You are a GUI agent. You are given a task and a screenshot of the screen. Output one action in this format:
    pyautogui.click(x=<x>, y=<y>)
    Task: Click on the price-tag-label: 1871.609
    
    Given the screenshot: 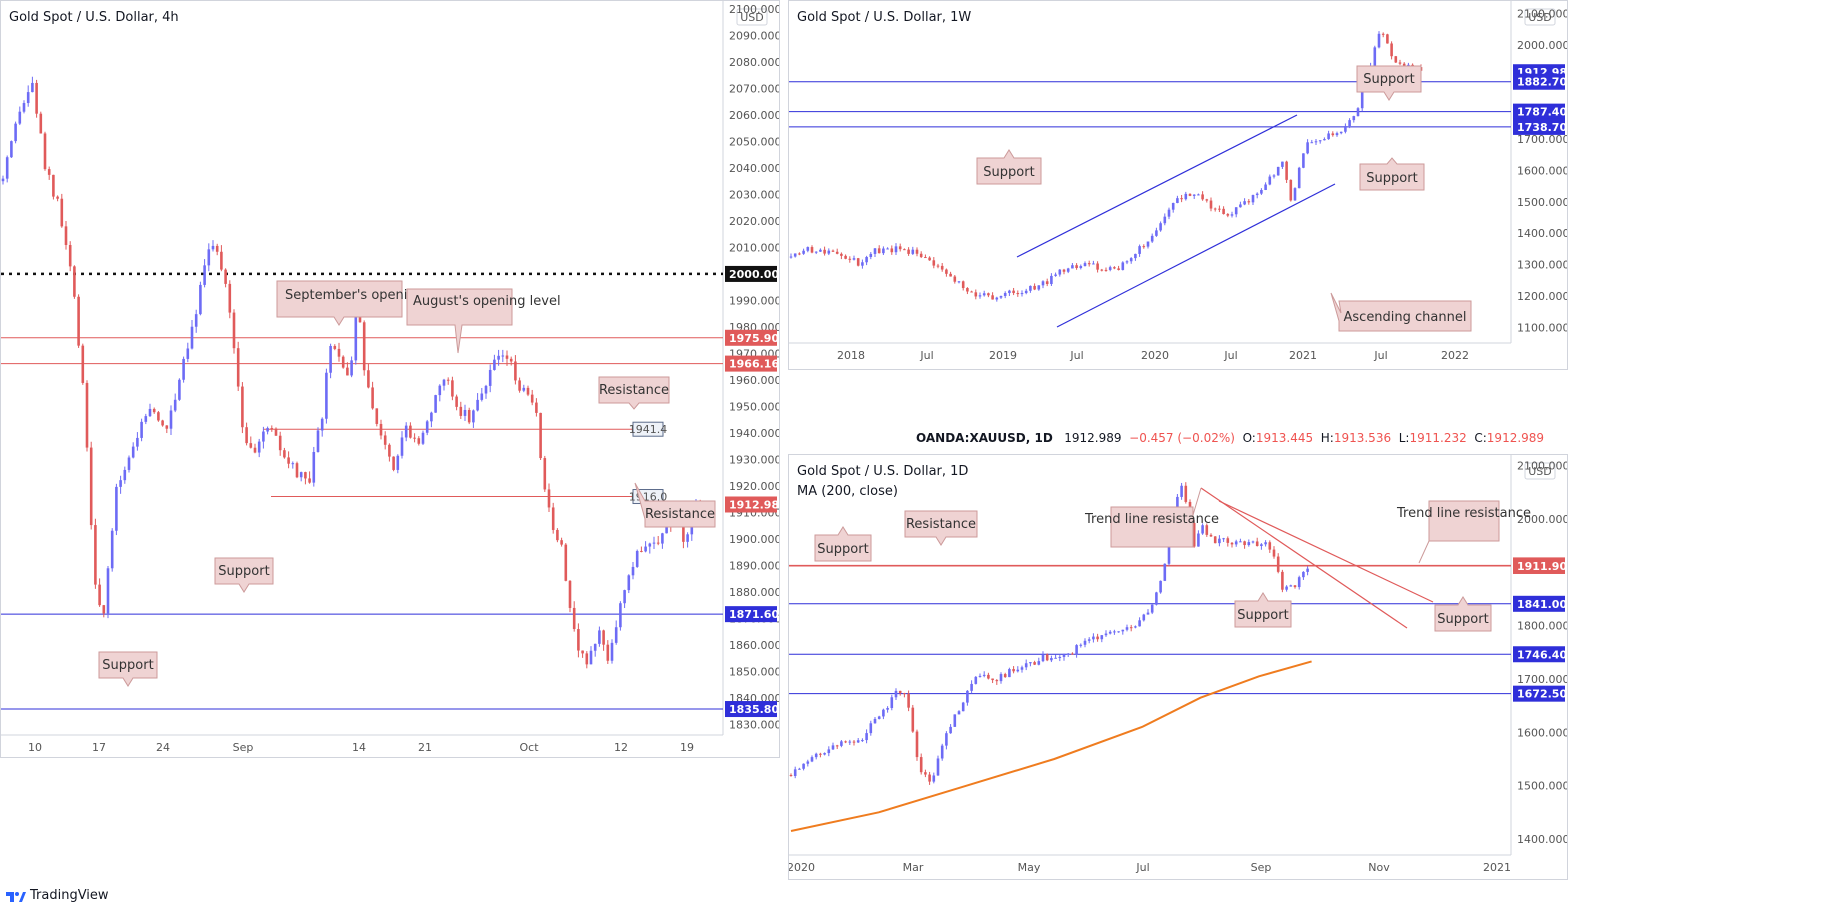 What is the action you would take?
    pyautogui.click(x=754, y=614)
    